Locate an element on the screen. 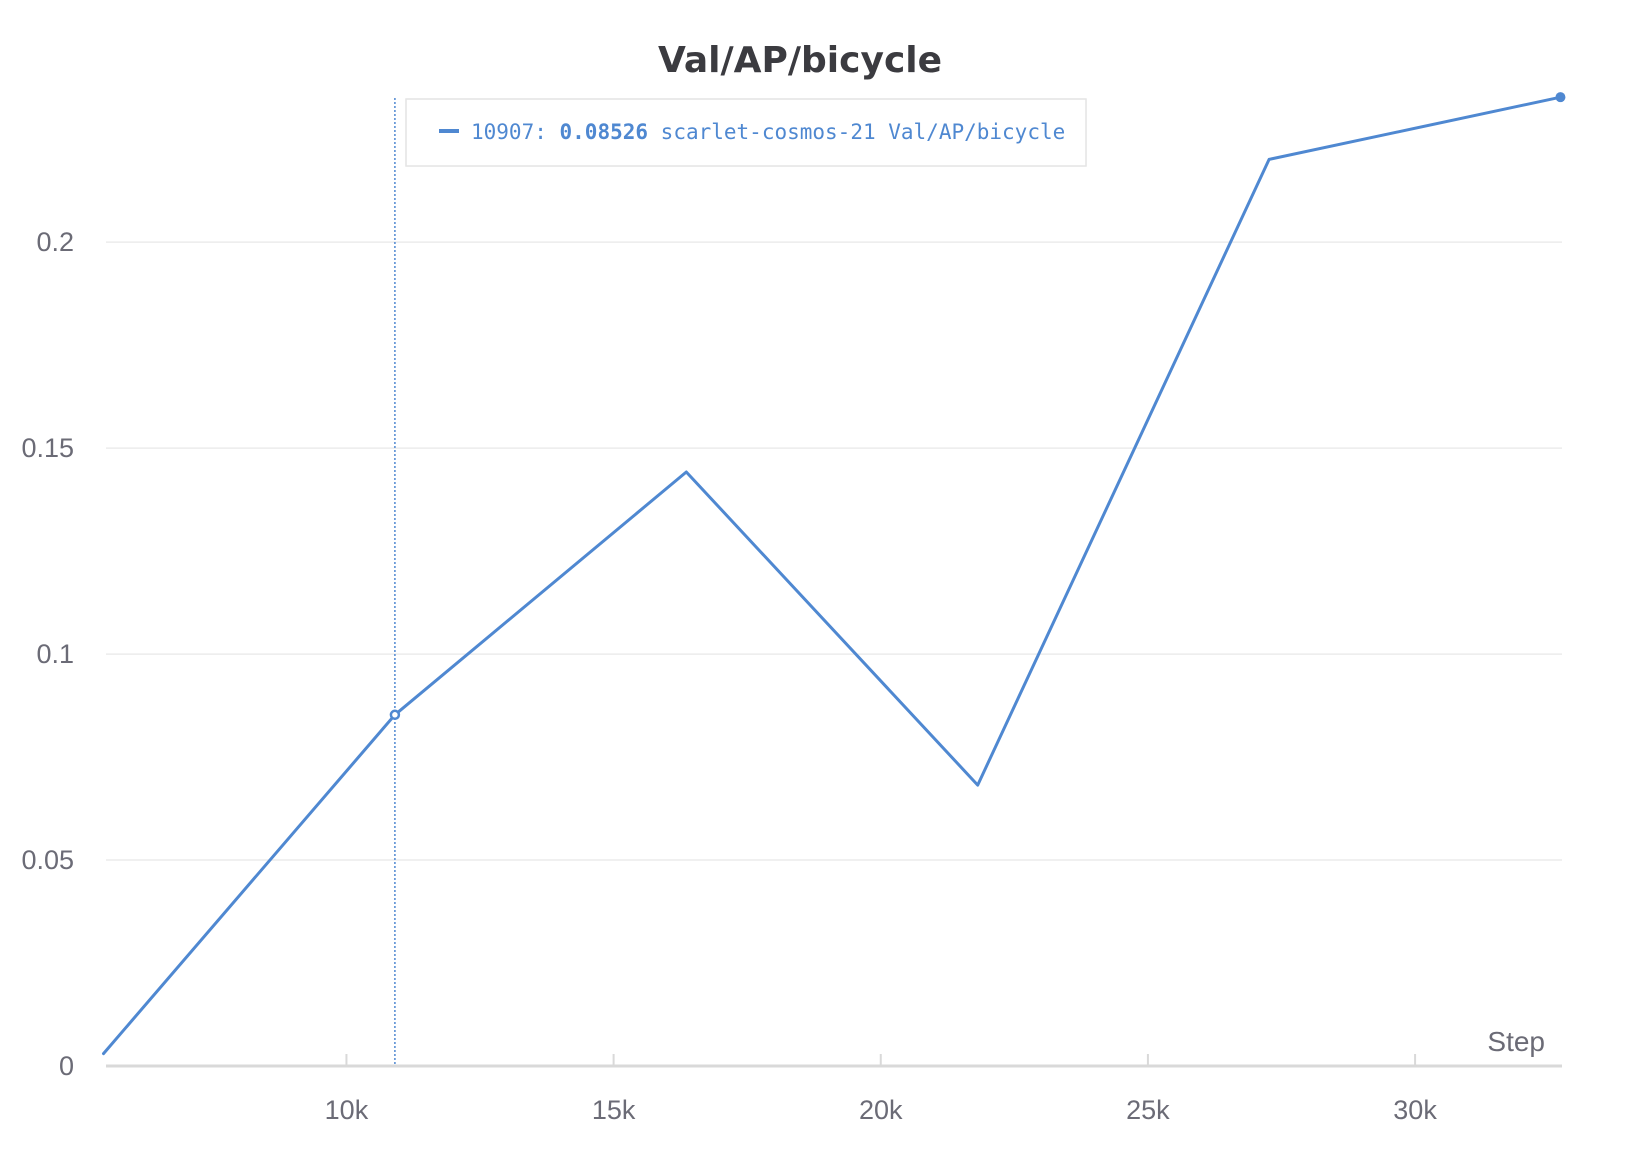 This screenshot has width=1638, height=1158. x-tick-label: 10k is located at coordinates (347, 1110).